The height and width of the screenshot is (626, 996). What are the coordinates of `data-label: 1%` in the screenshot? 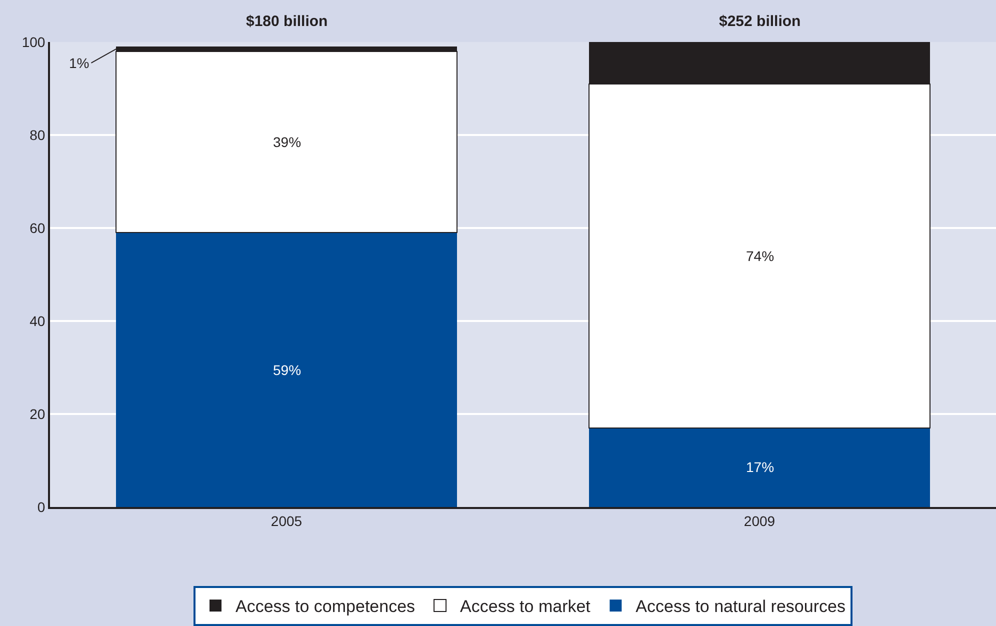 It's located at (79, 63).